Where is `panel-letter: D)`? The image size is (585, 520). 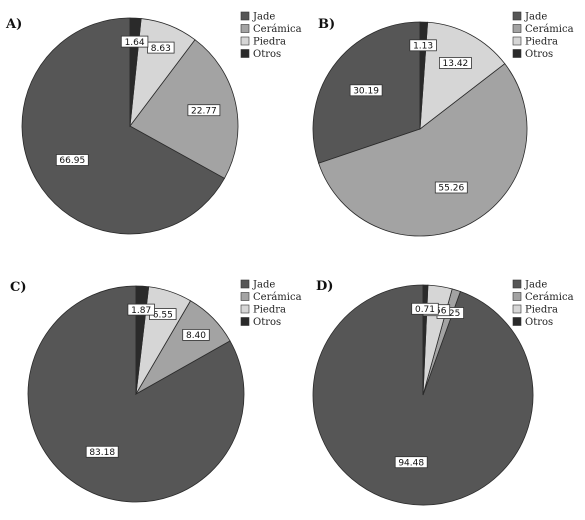 panel-letter: D) is located at coordinates (324, 286).